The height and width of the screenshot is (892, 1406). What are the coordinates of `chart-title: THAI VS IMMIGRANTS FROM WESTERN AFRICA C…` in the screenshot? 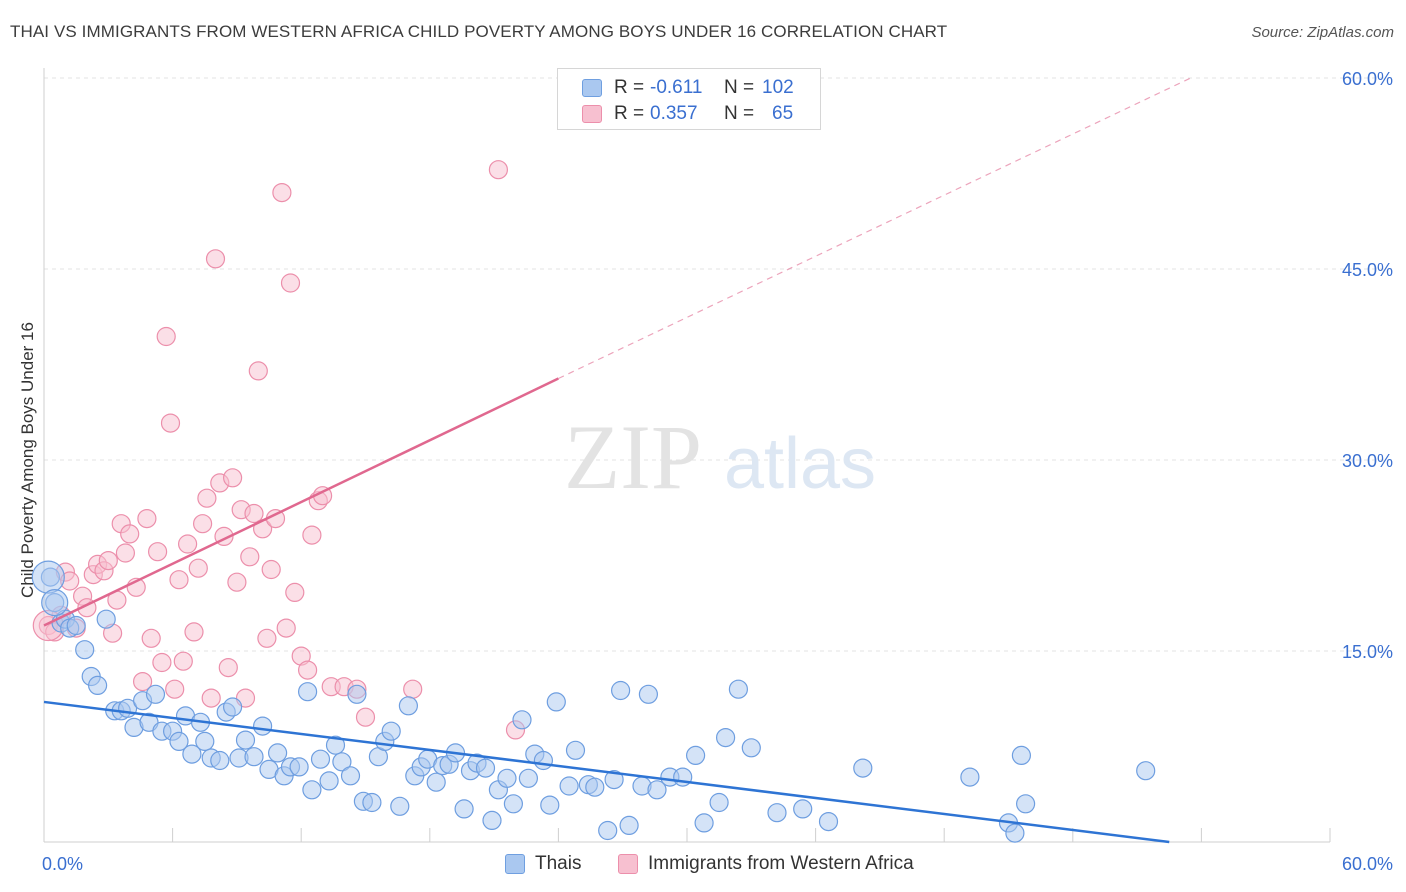 It's located at (479, 31).